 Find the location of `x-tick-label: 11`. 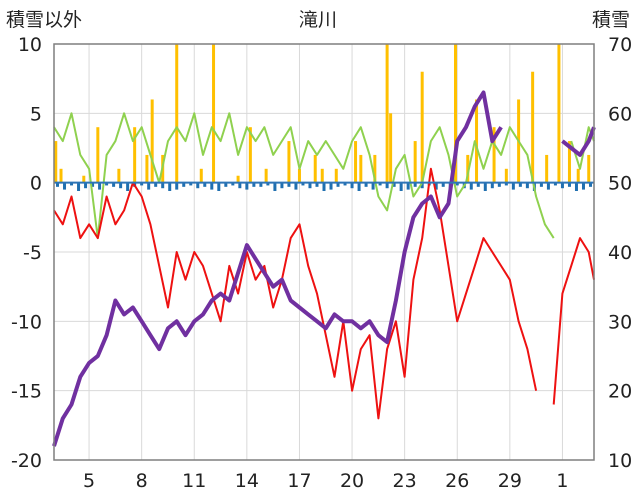

x-tick-label: 11 is located at coordinates (194, 481).